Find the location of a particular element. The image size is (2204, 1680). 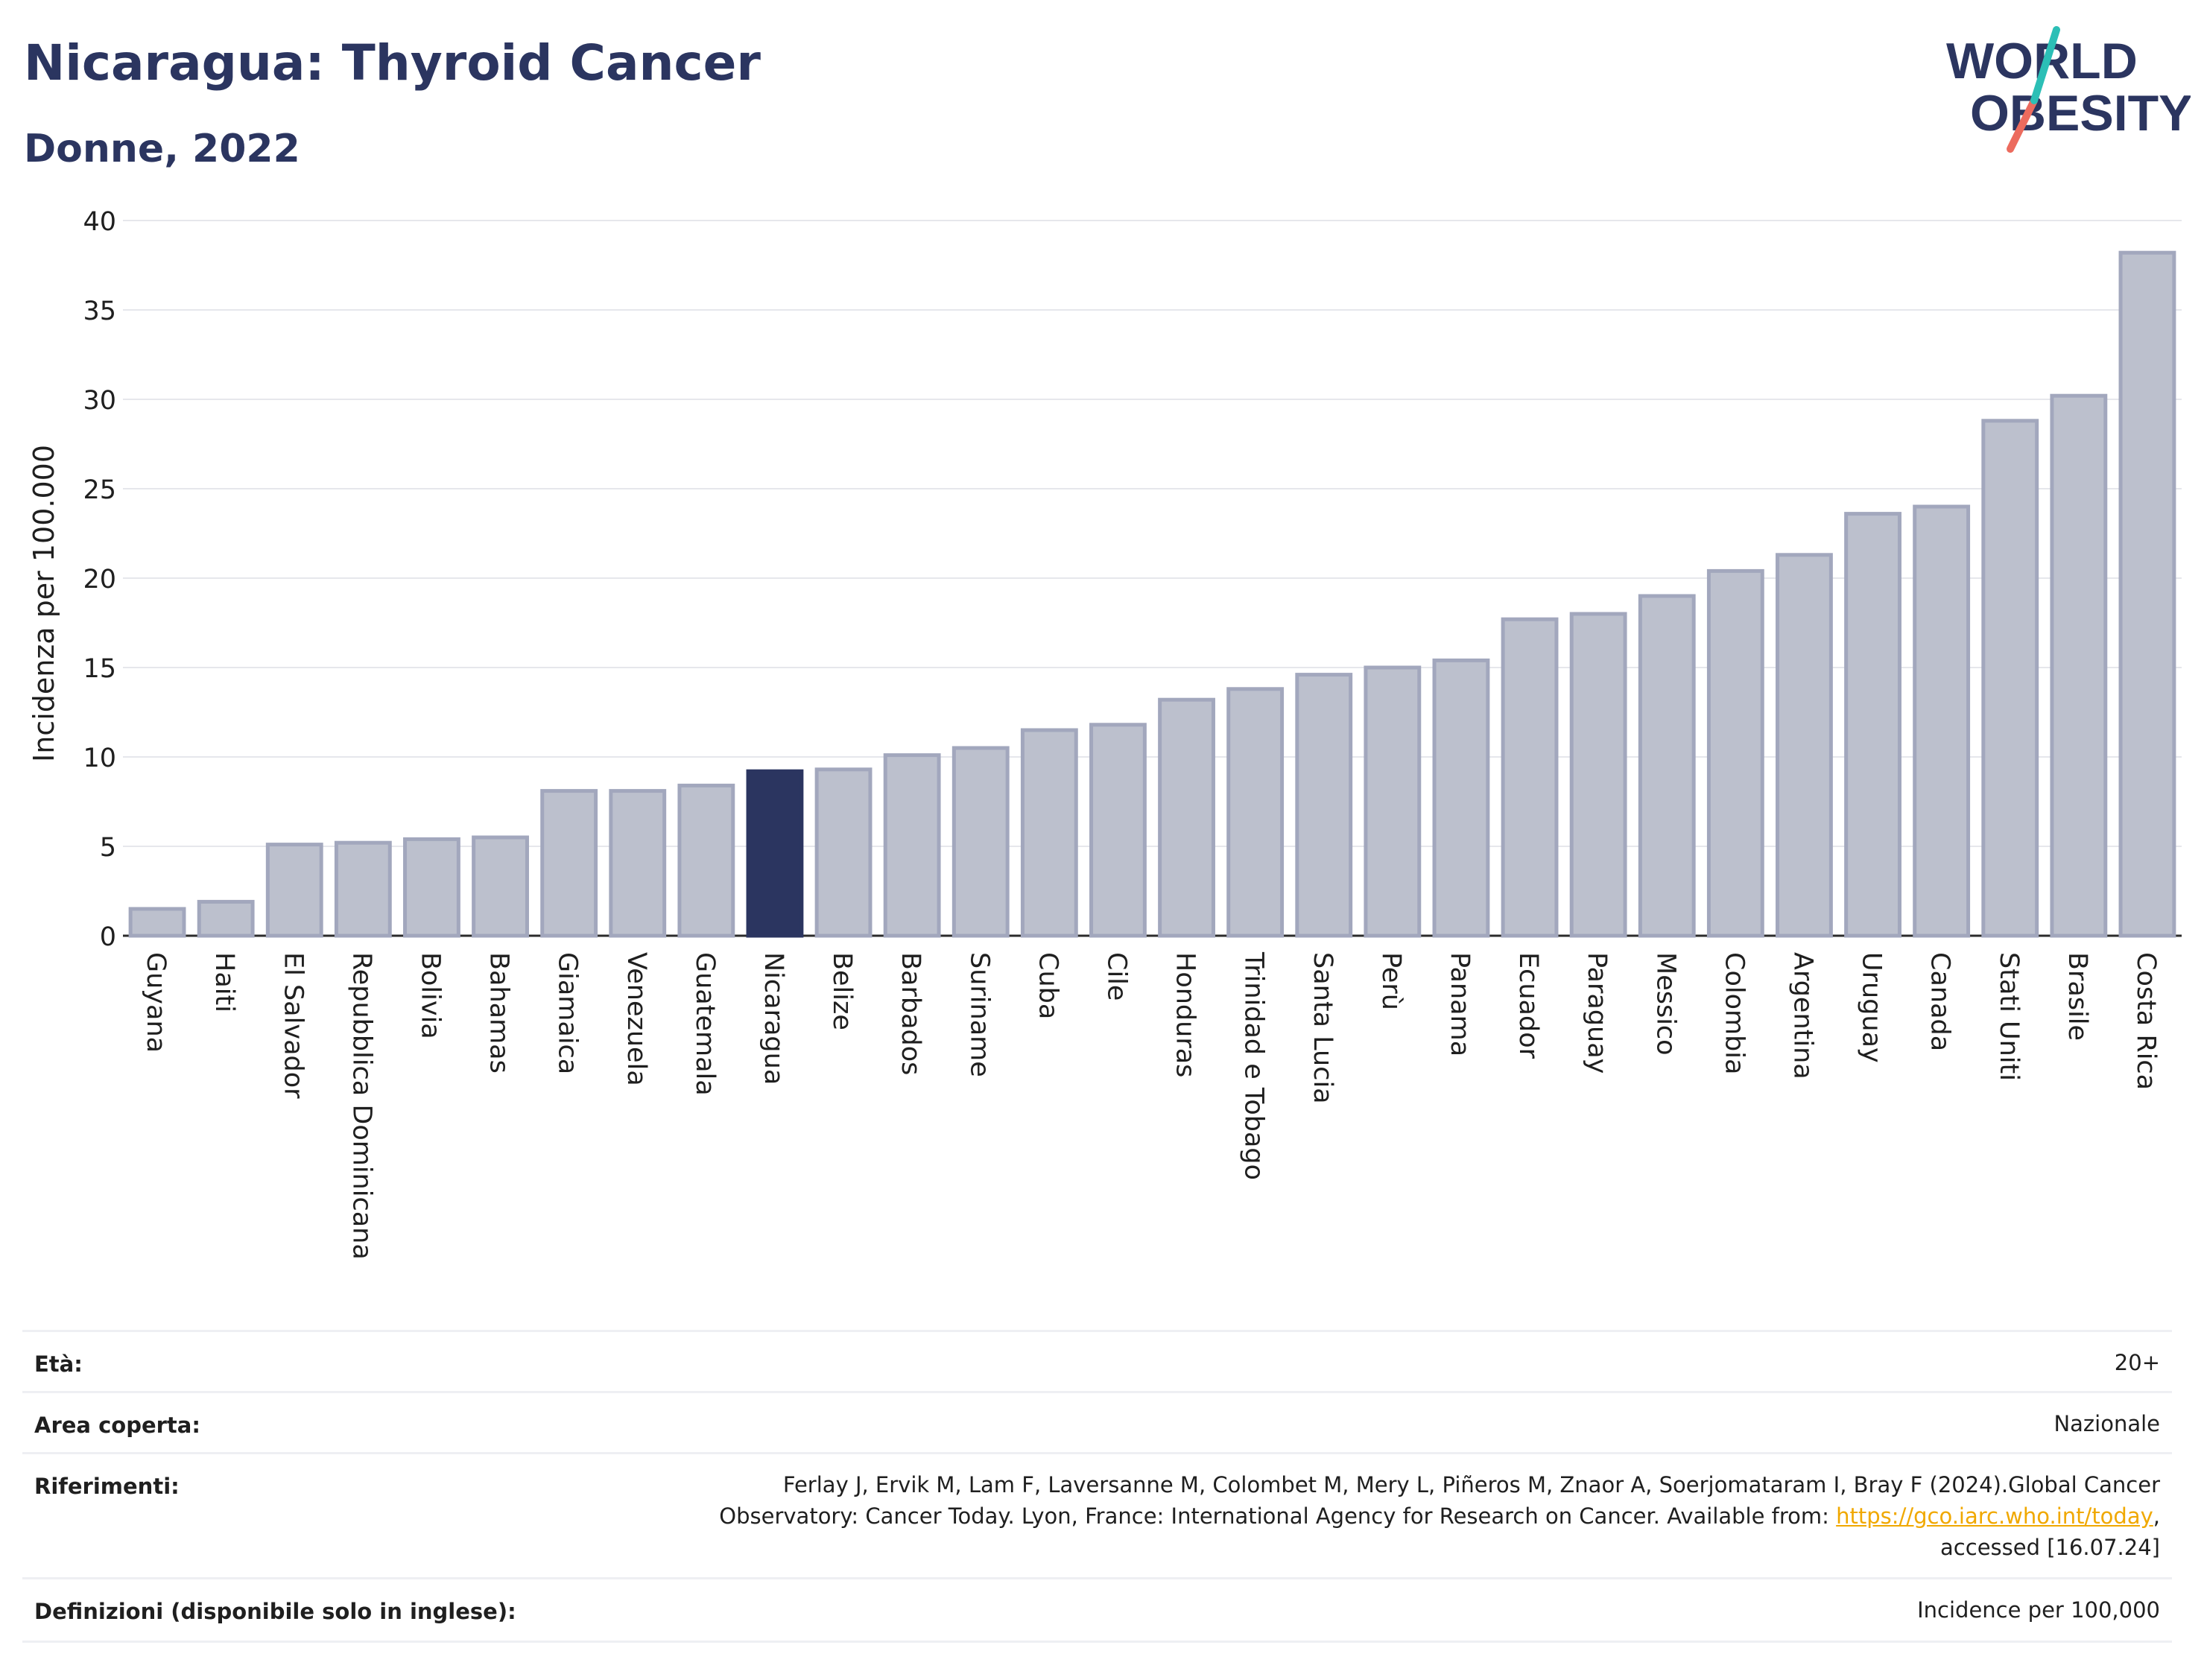

x-tick-label: Brasile is located at coordinates (2077, 996).